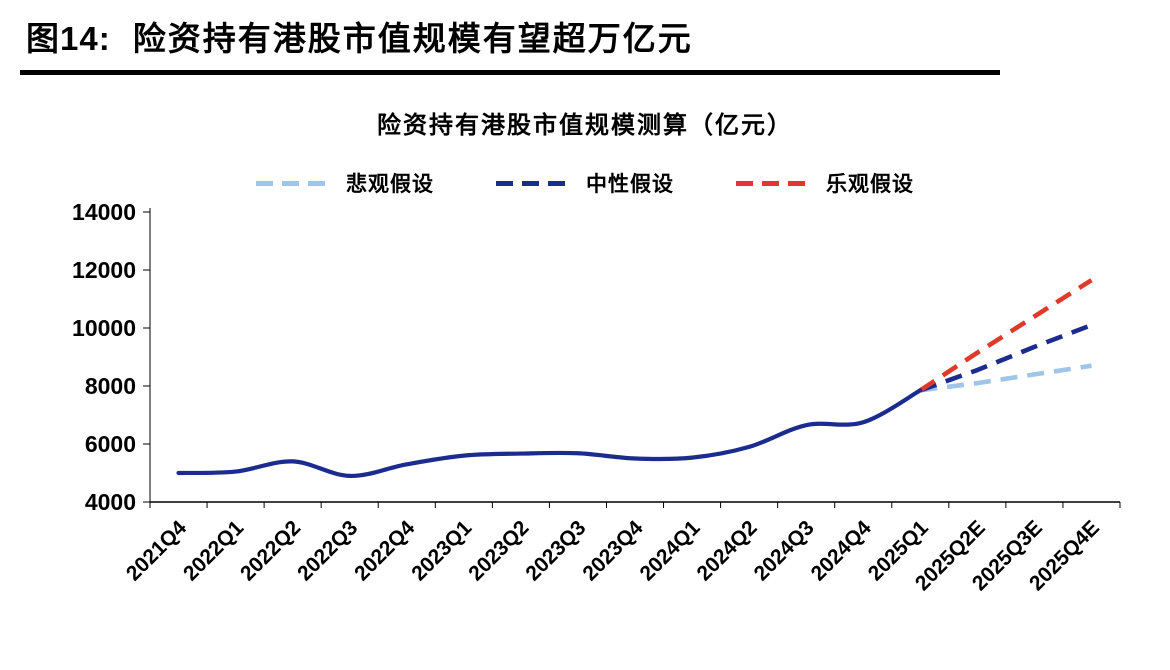 The height and width of the screenshot is (670, 1170). I want to click on x-tick-label: 2022Q4, so click(384, 550).